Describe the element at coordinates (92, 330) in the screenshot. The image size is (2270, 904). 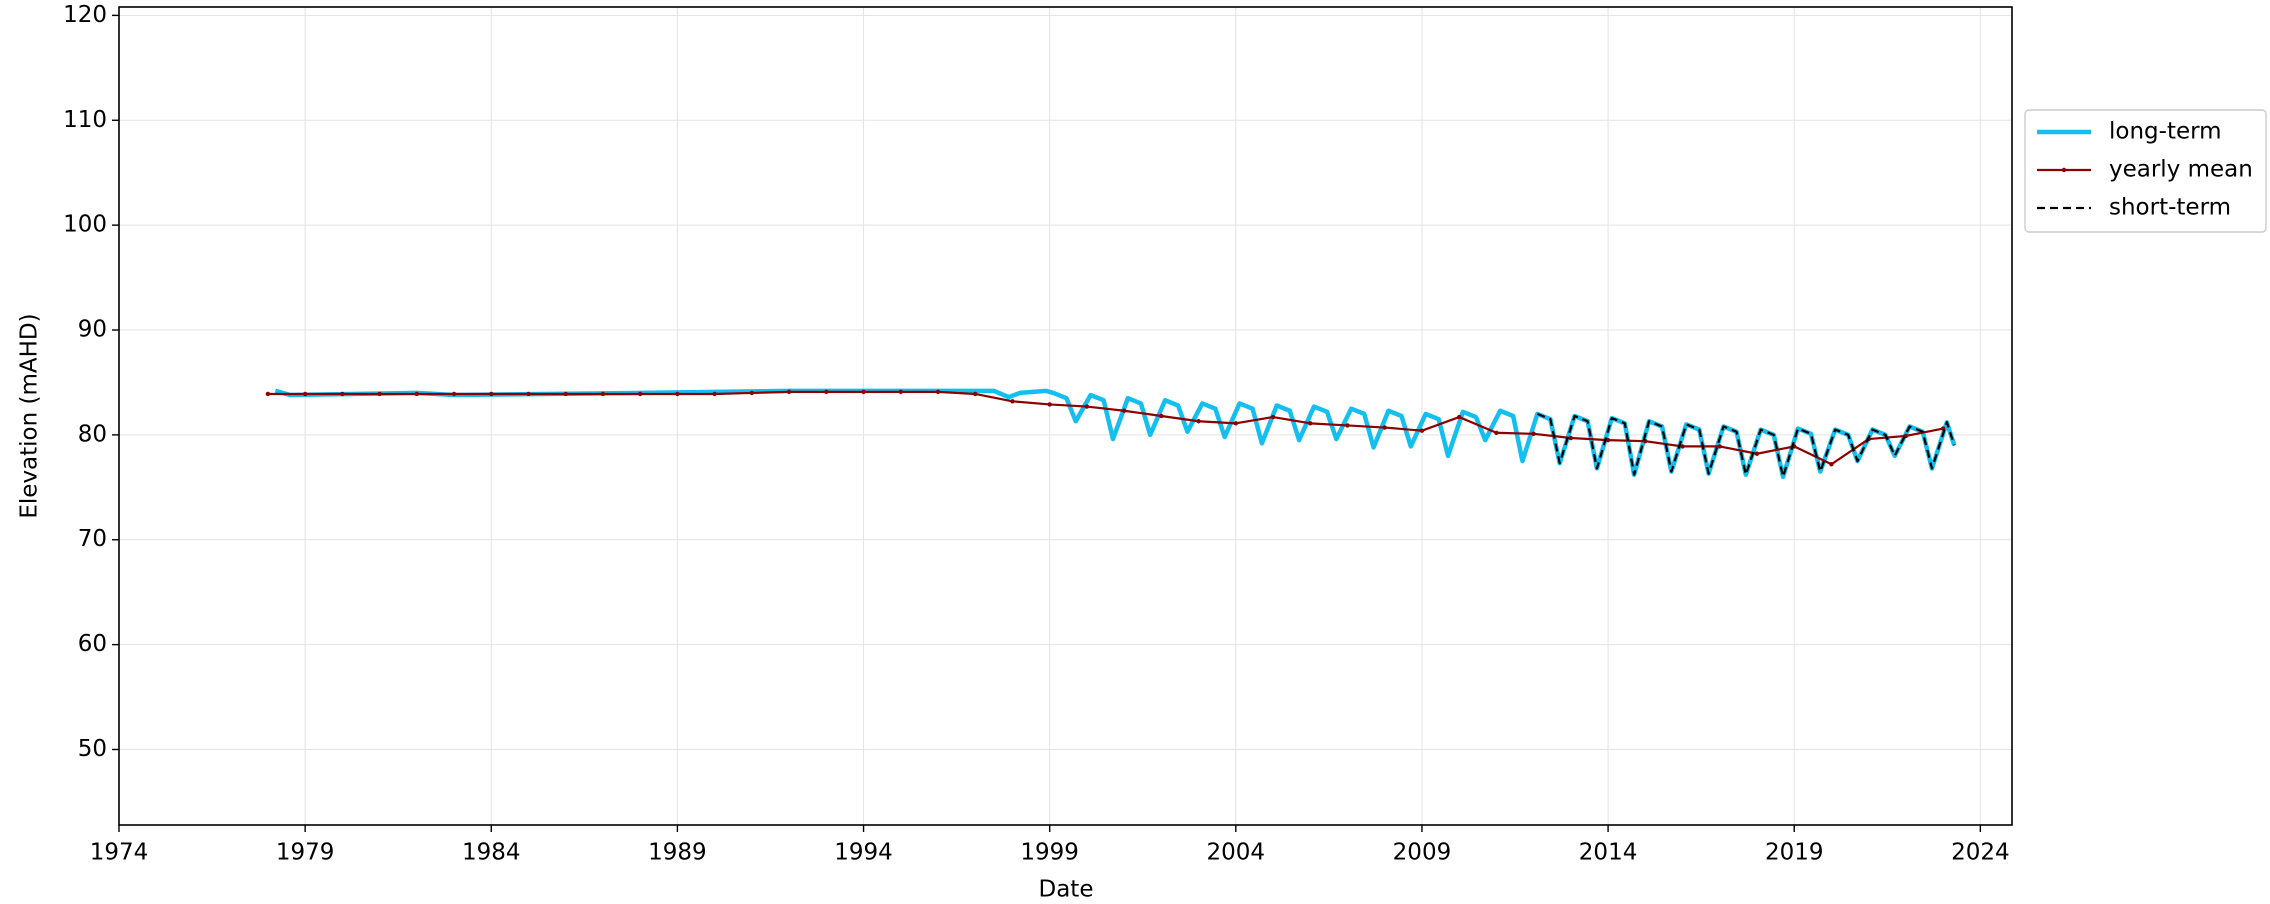
I see `y-tick-label: 90` at that location.